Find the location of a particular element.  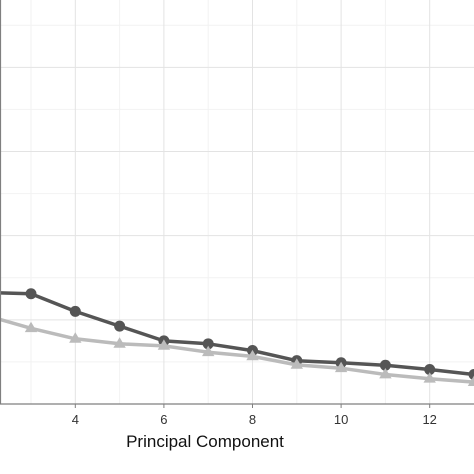

x-tick-labels: 4 6 8 10 12 is located at coordinates (254, 419).